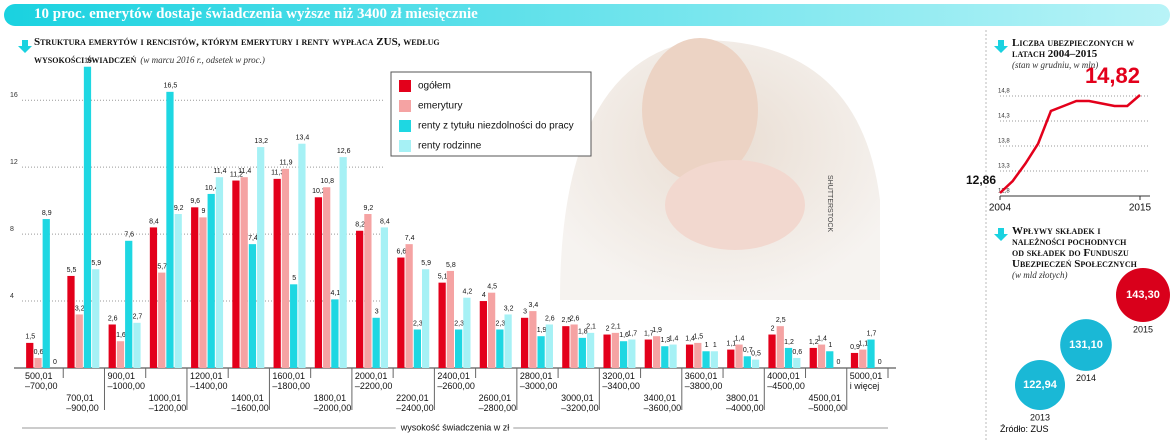  I want to click on y-tick-label: 13,8, so click(1004, 142).